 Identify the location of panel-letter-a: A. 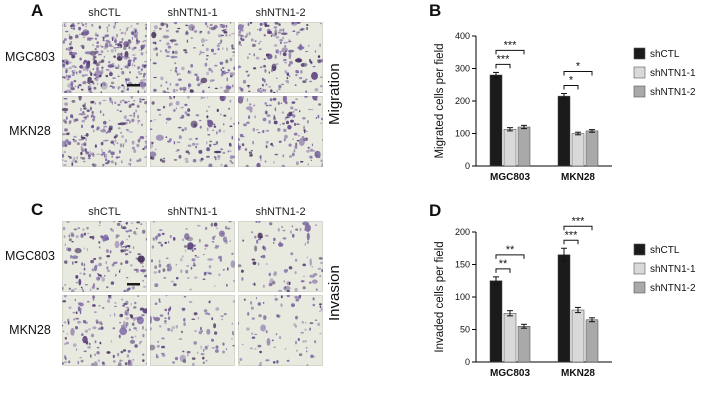
(37, 10).